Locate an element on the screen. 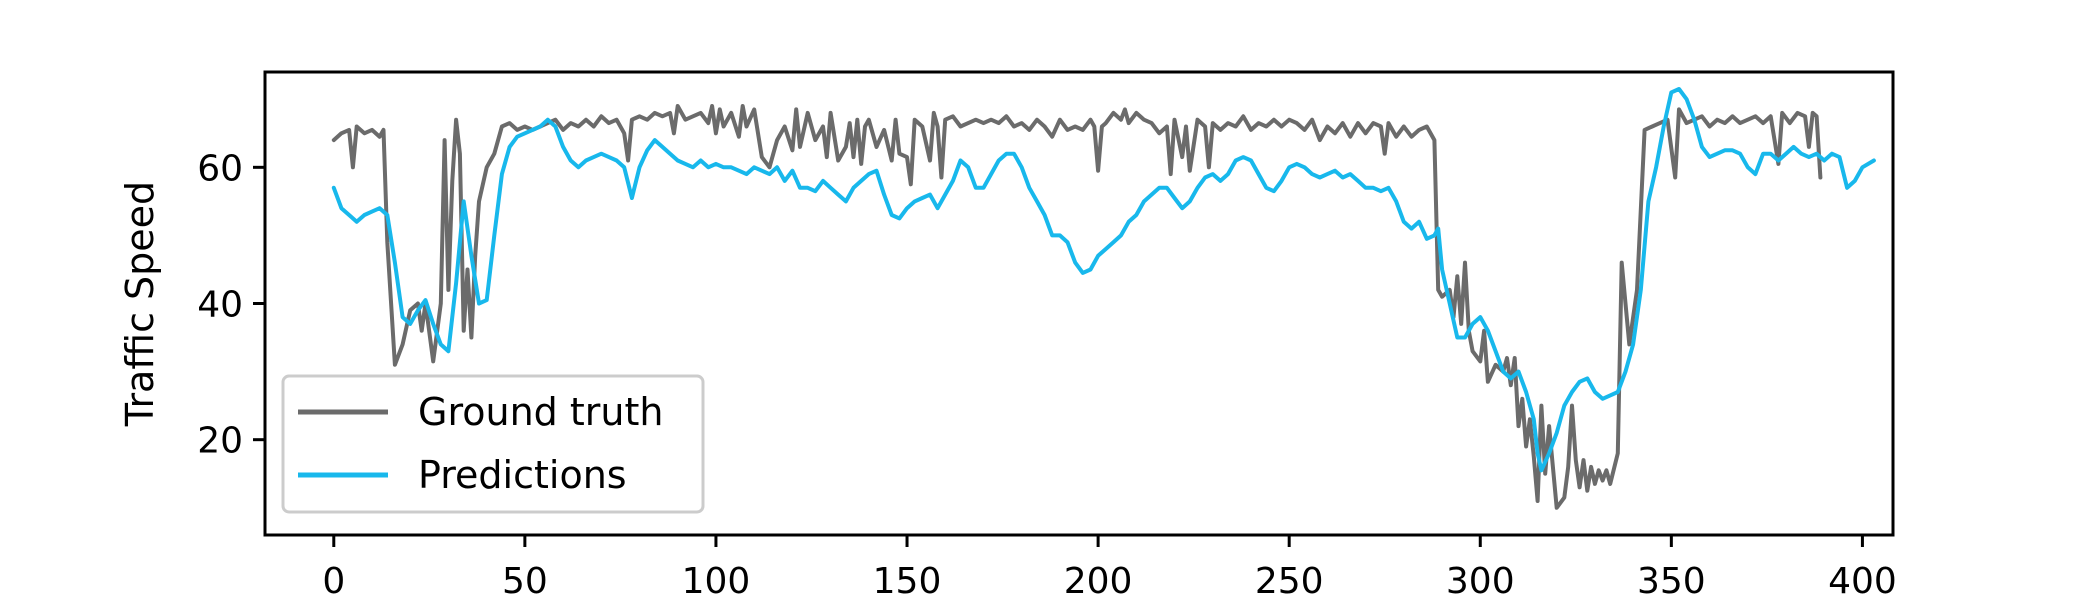  x-tick-label: 50 is located at coordinates (525, 580).